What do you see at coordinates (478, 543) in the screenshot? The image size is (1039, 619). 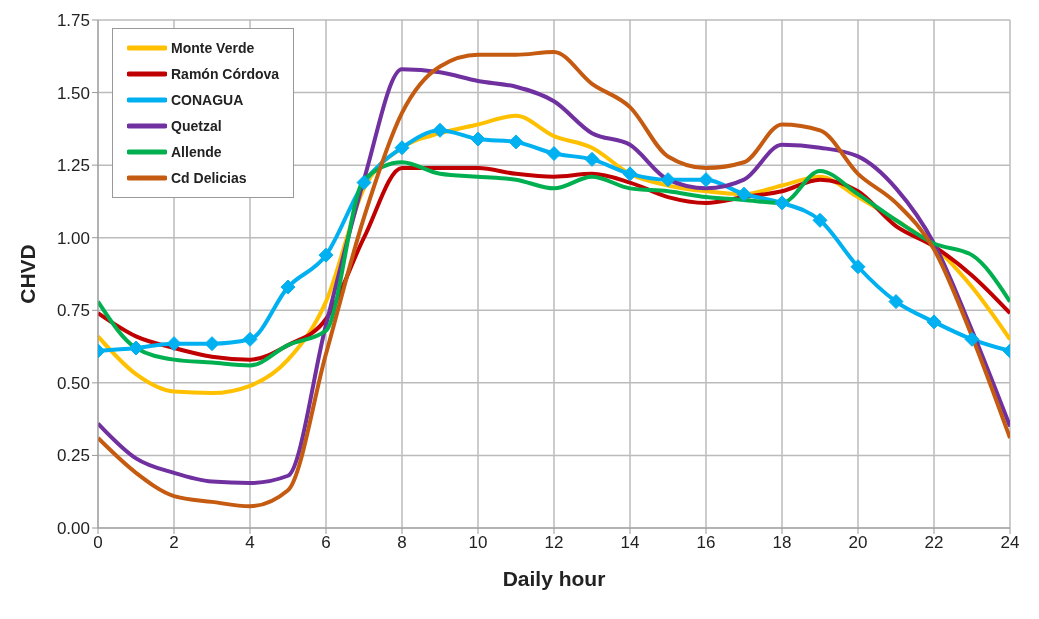 I see `x-tick-label: 10` at bounding box center [478, 543].